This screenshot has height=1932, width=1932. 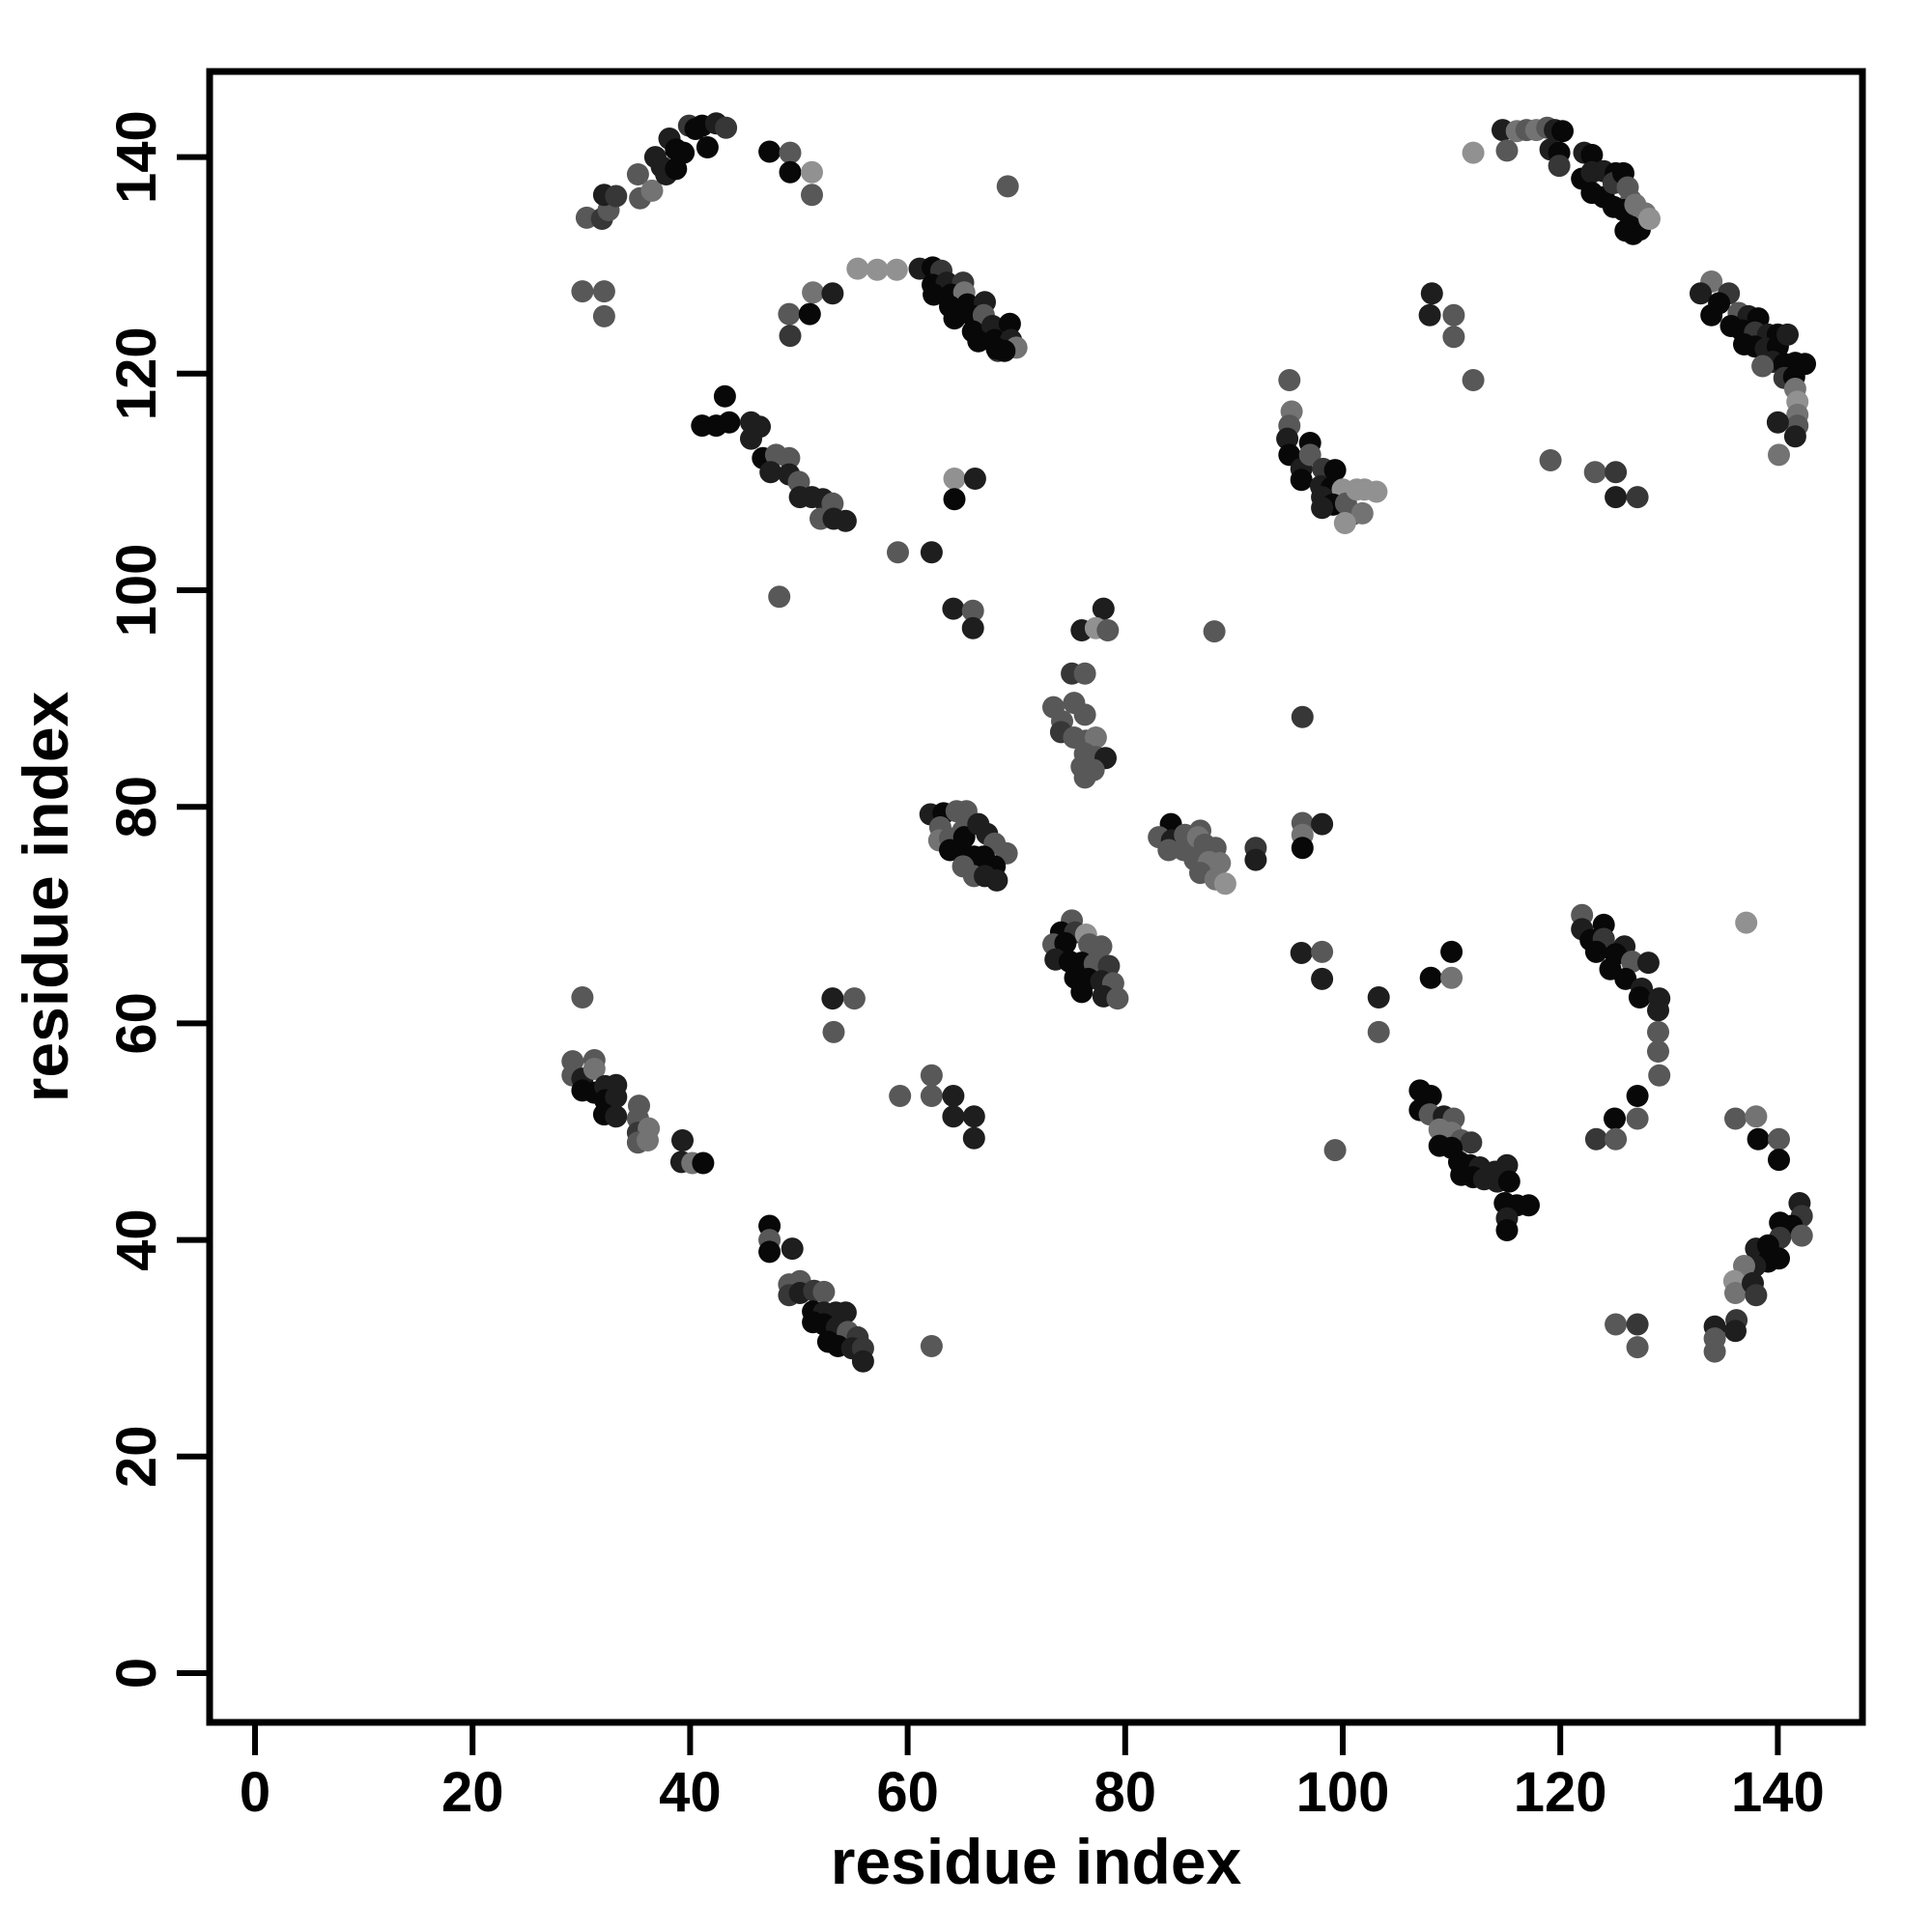 What do you see at coordinates (136, 1673) in the screenshot?
I see `y-tick-label: 0` at bounding box center [136, 1673].